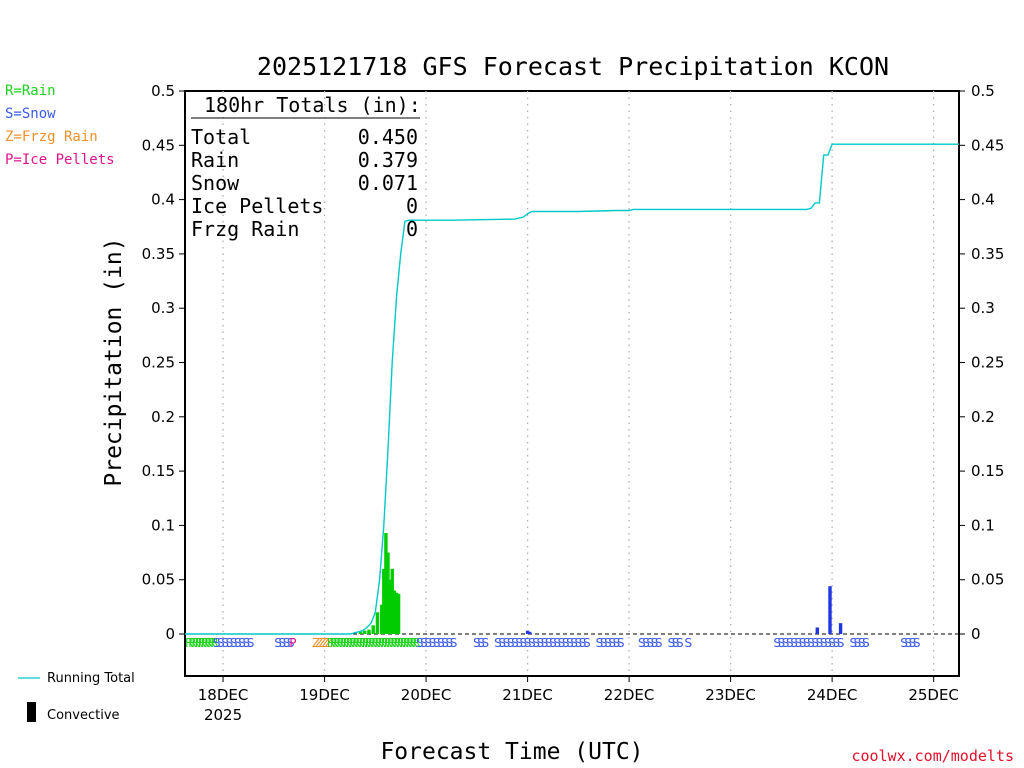 The image size is (1024, 768). Describe the element at coordinates (983, 417) in the screenshot. I see `y-tick-label-right: 0.2` at that location.